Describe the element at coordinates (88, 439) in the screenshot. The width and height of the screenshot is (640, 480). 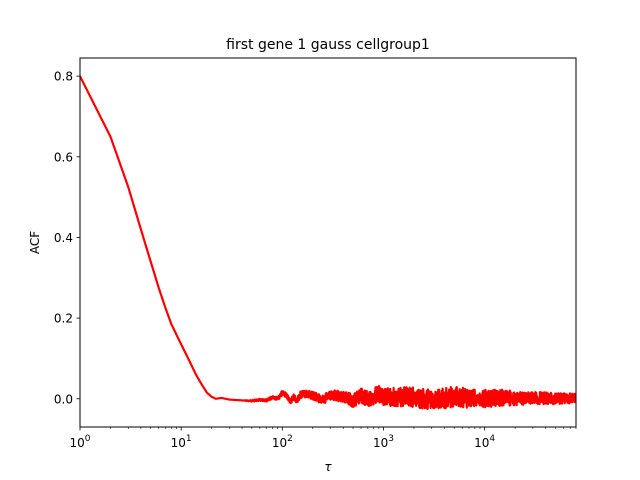
I see `x-tick-exponent: 0` at that location.